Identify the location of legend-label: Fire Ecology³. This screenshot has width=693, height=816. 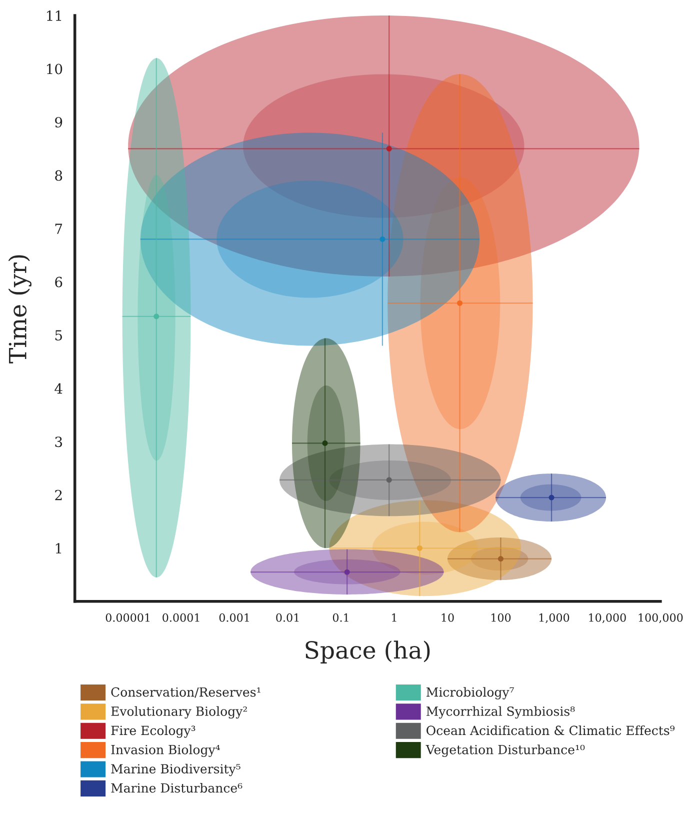
(153, 731).